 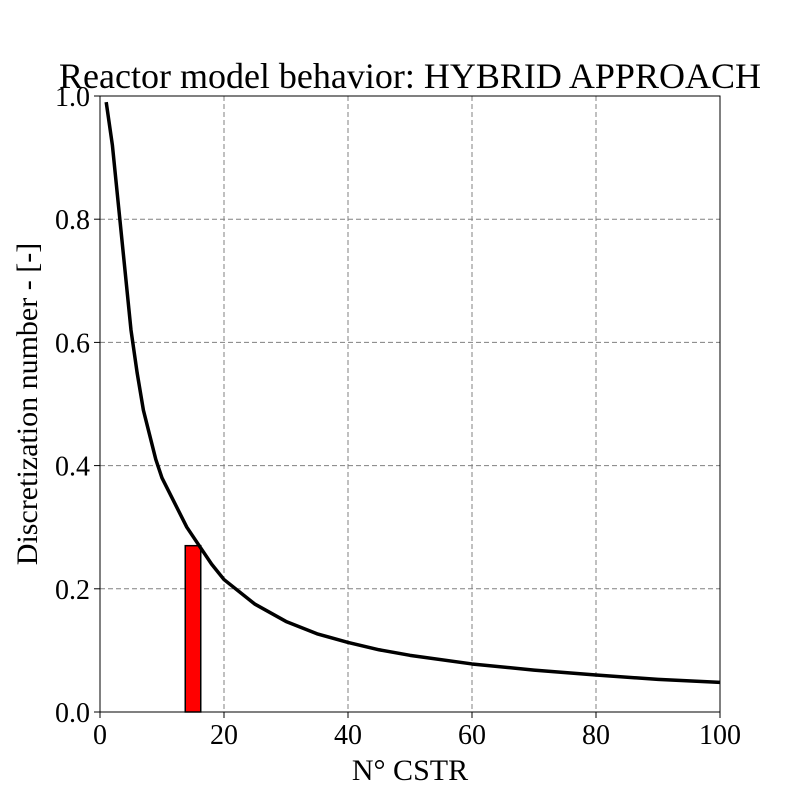 I want to click on y-axis-label: Discretization number - [-], so click(x=27, y=404).